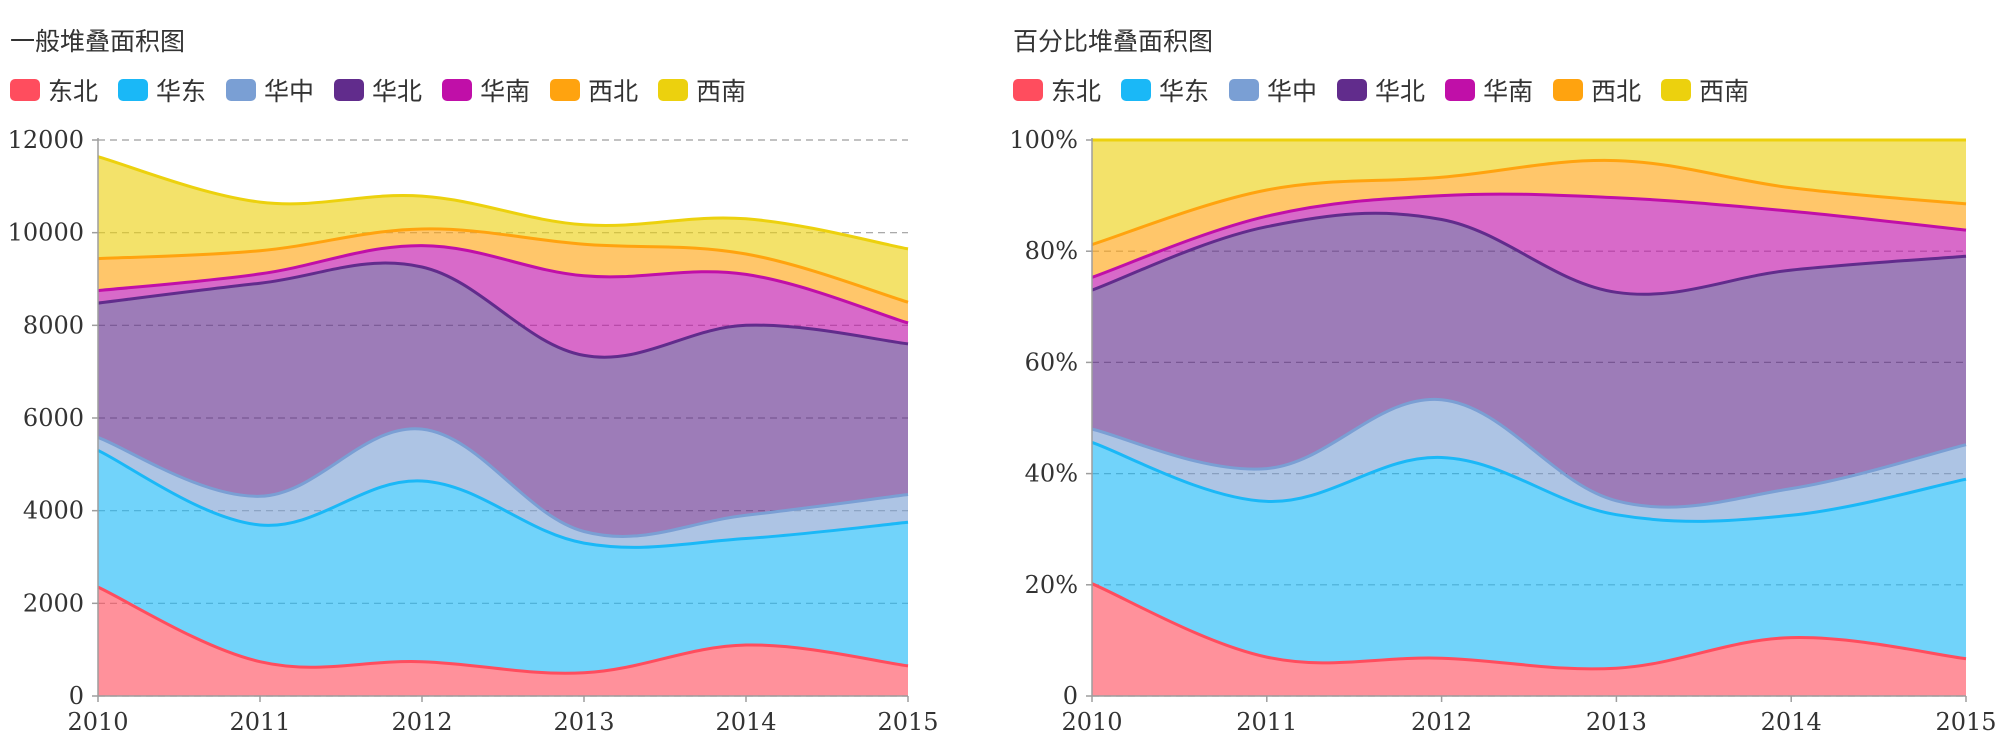  What do you see at coordinates (53, 511) in the screenshot?
I see `y-tick-label: 4000` at bounding box center [53, 511].